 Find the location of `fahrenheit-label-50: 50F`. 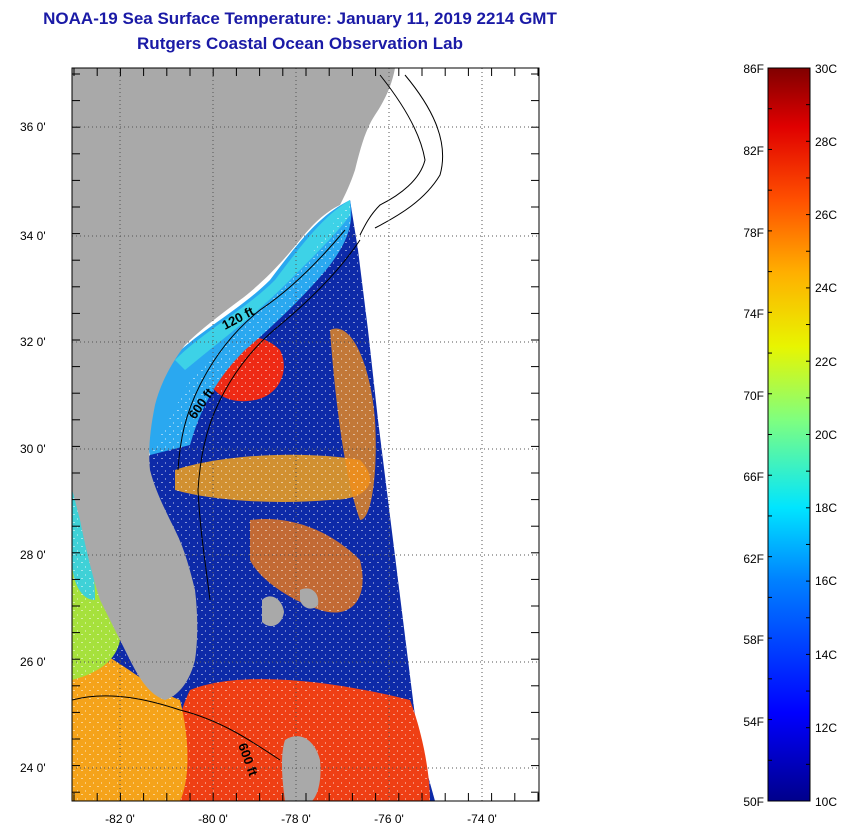

fahrenheit-label-50: 50F is located at coordinates (753, 802).